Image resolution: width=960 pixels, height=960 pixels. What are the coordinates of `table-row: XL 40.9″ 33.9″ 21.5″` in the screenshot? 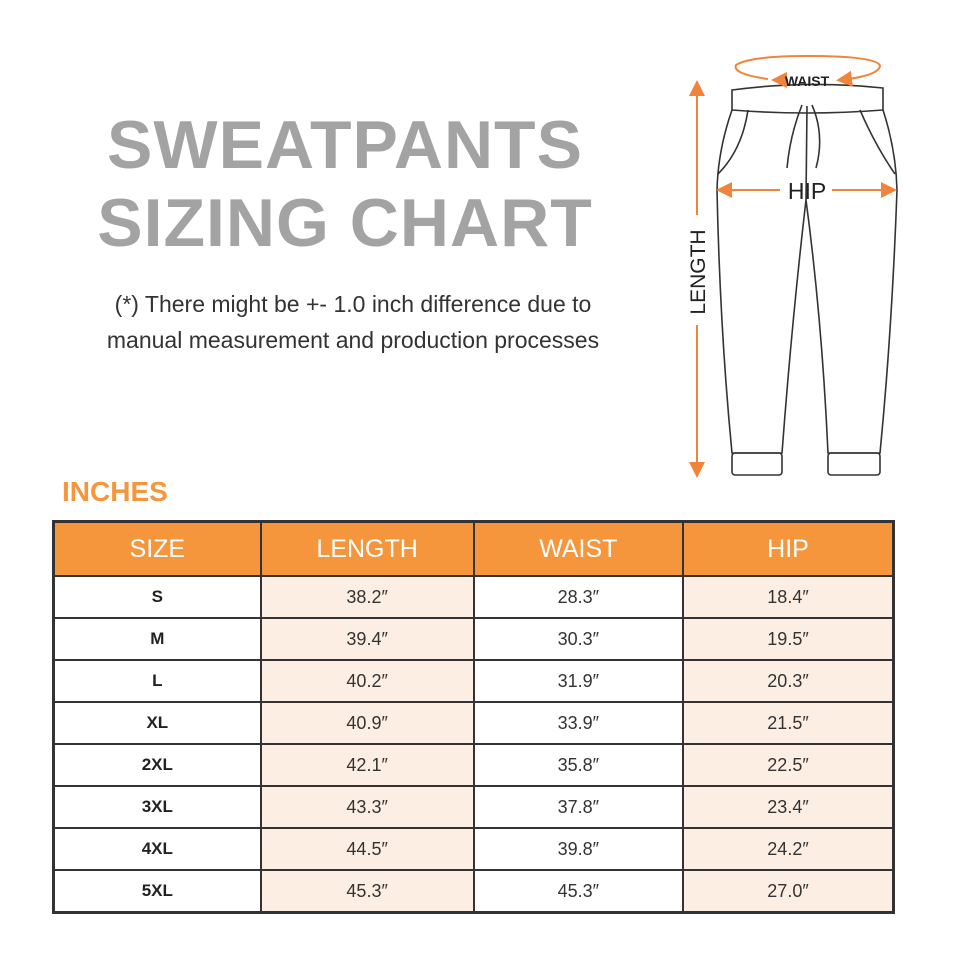 It's located at (473, 723).